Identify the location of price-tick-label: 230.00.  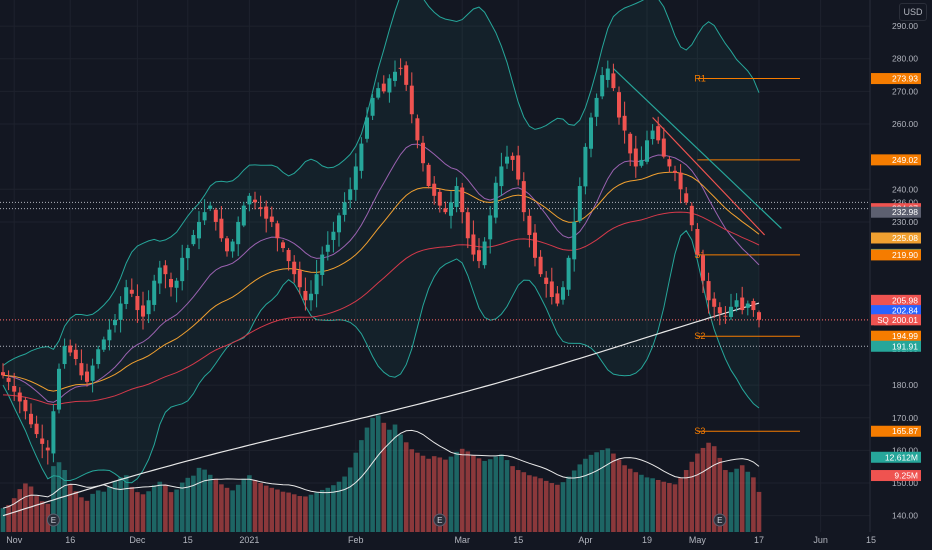
(905, 222).